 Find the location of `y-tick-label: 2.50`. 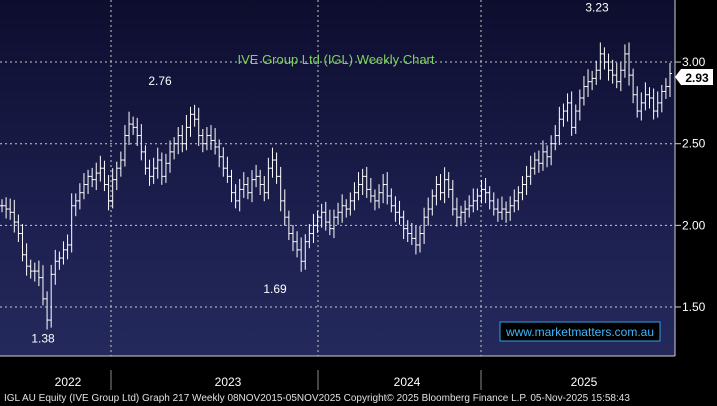

y-tick-label: 2.50 is located at coordinates (694, 144).